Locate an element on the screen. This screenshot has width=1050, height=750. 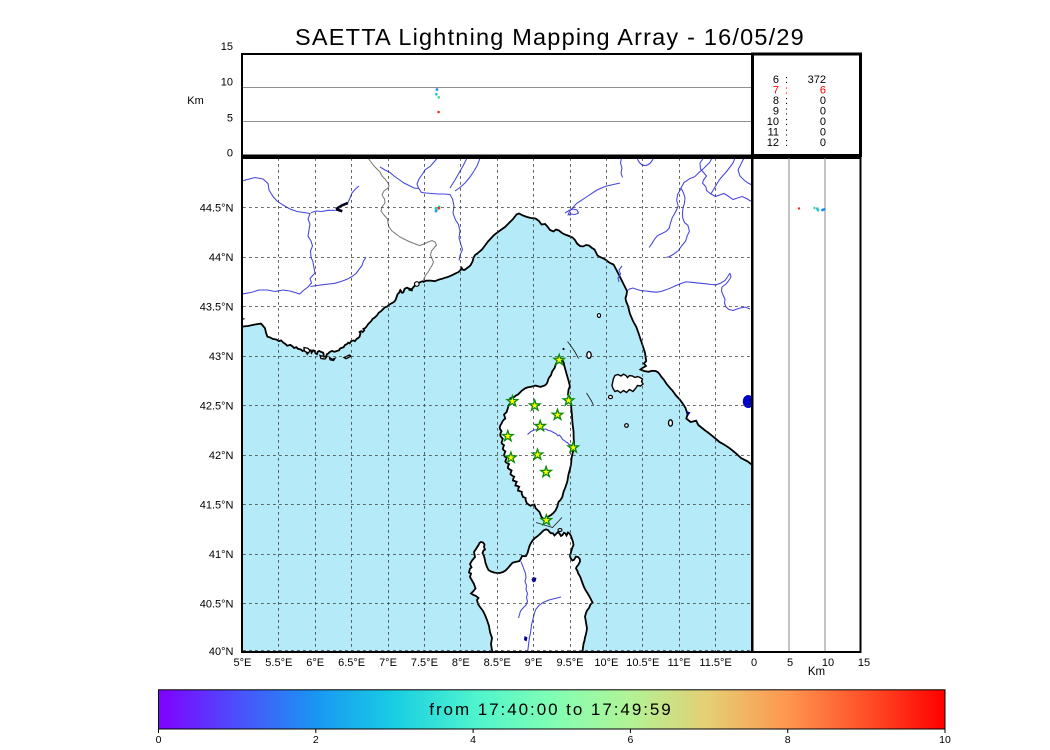
svg-text: 372 is located at coordinates (817, 80).